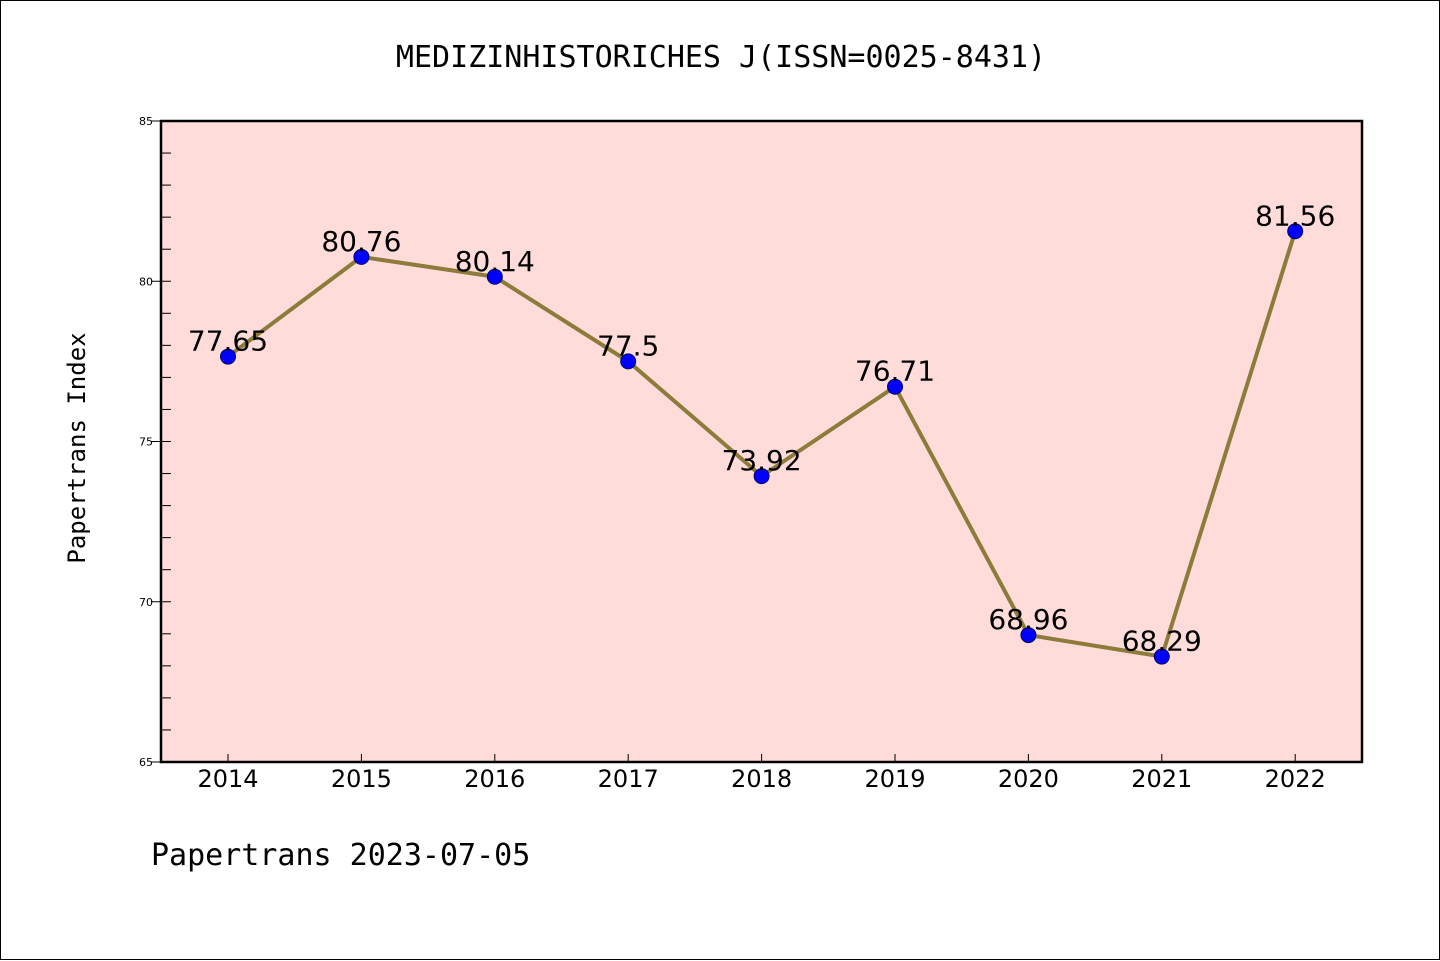  I want to click on y-tick-label: 65, so click(146, 762).